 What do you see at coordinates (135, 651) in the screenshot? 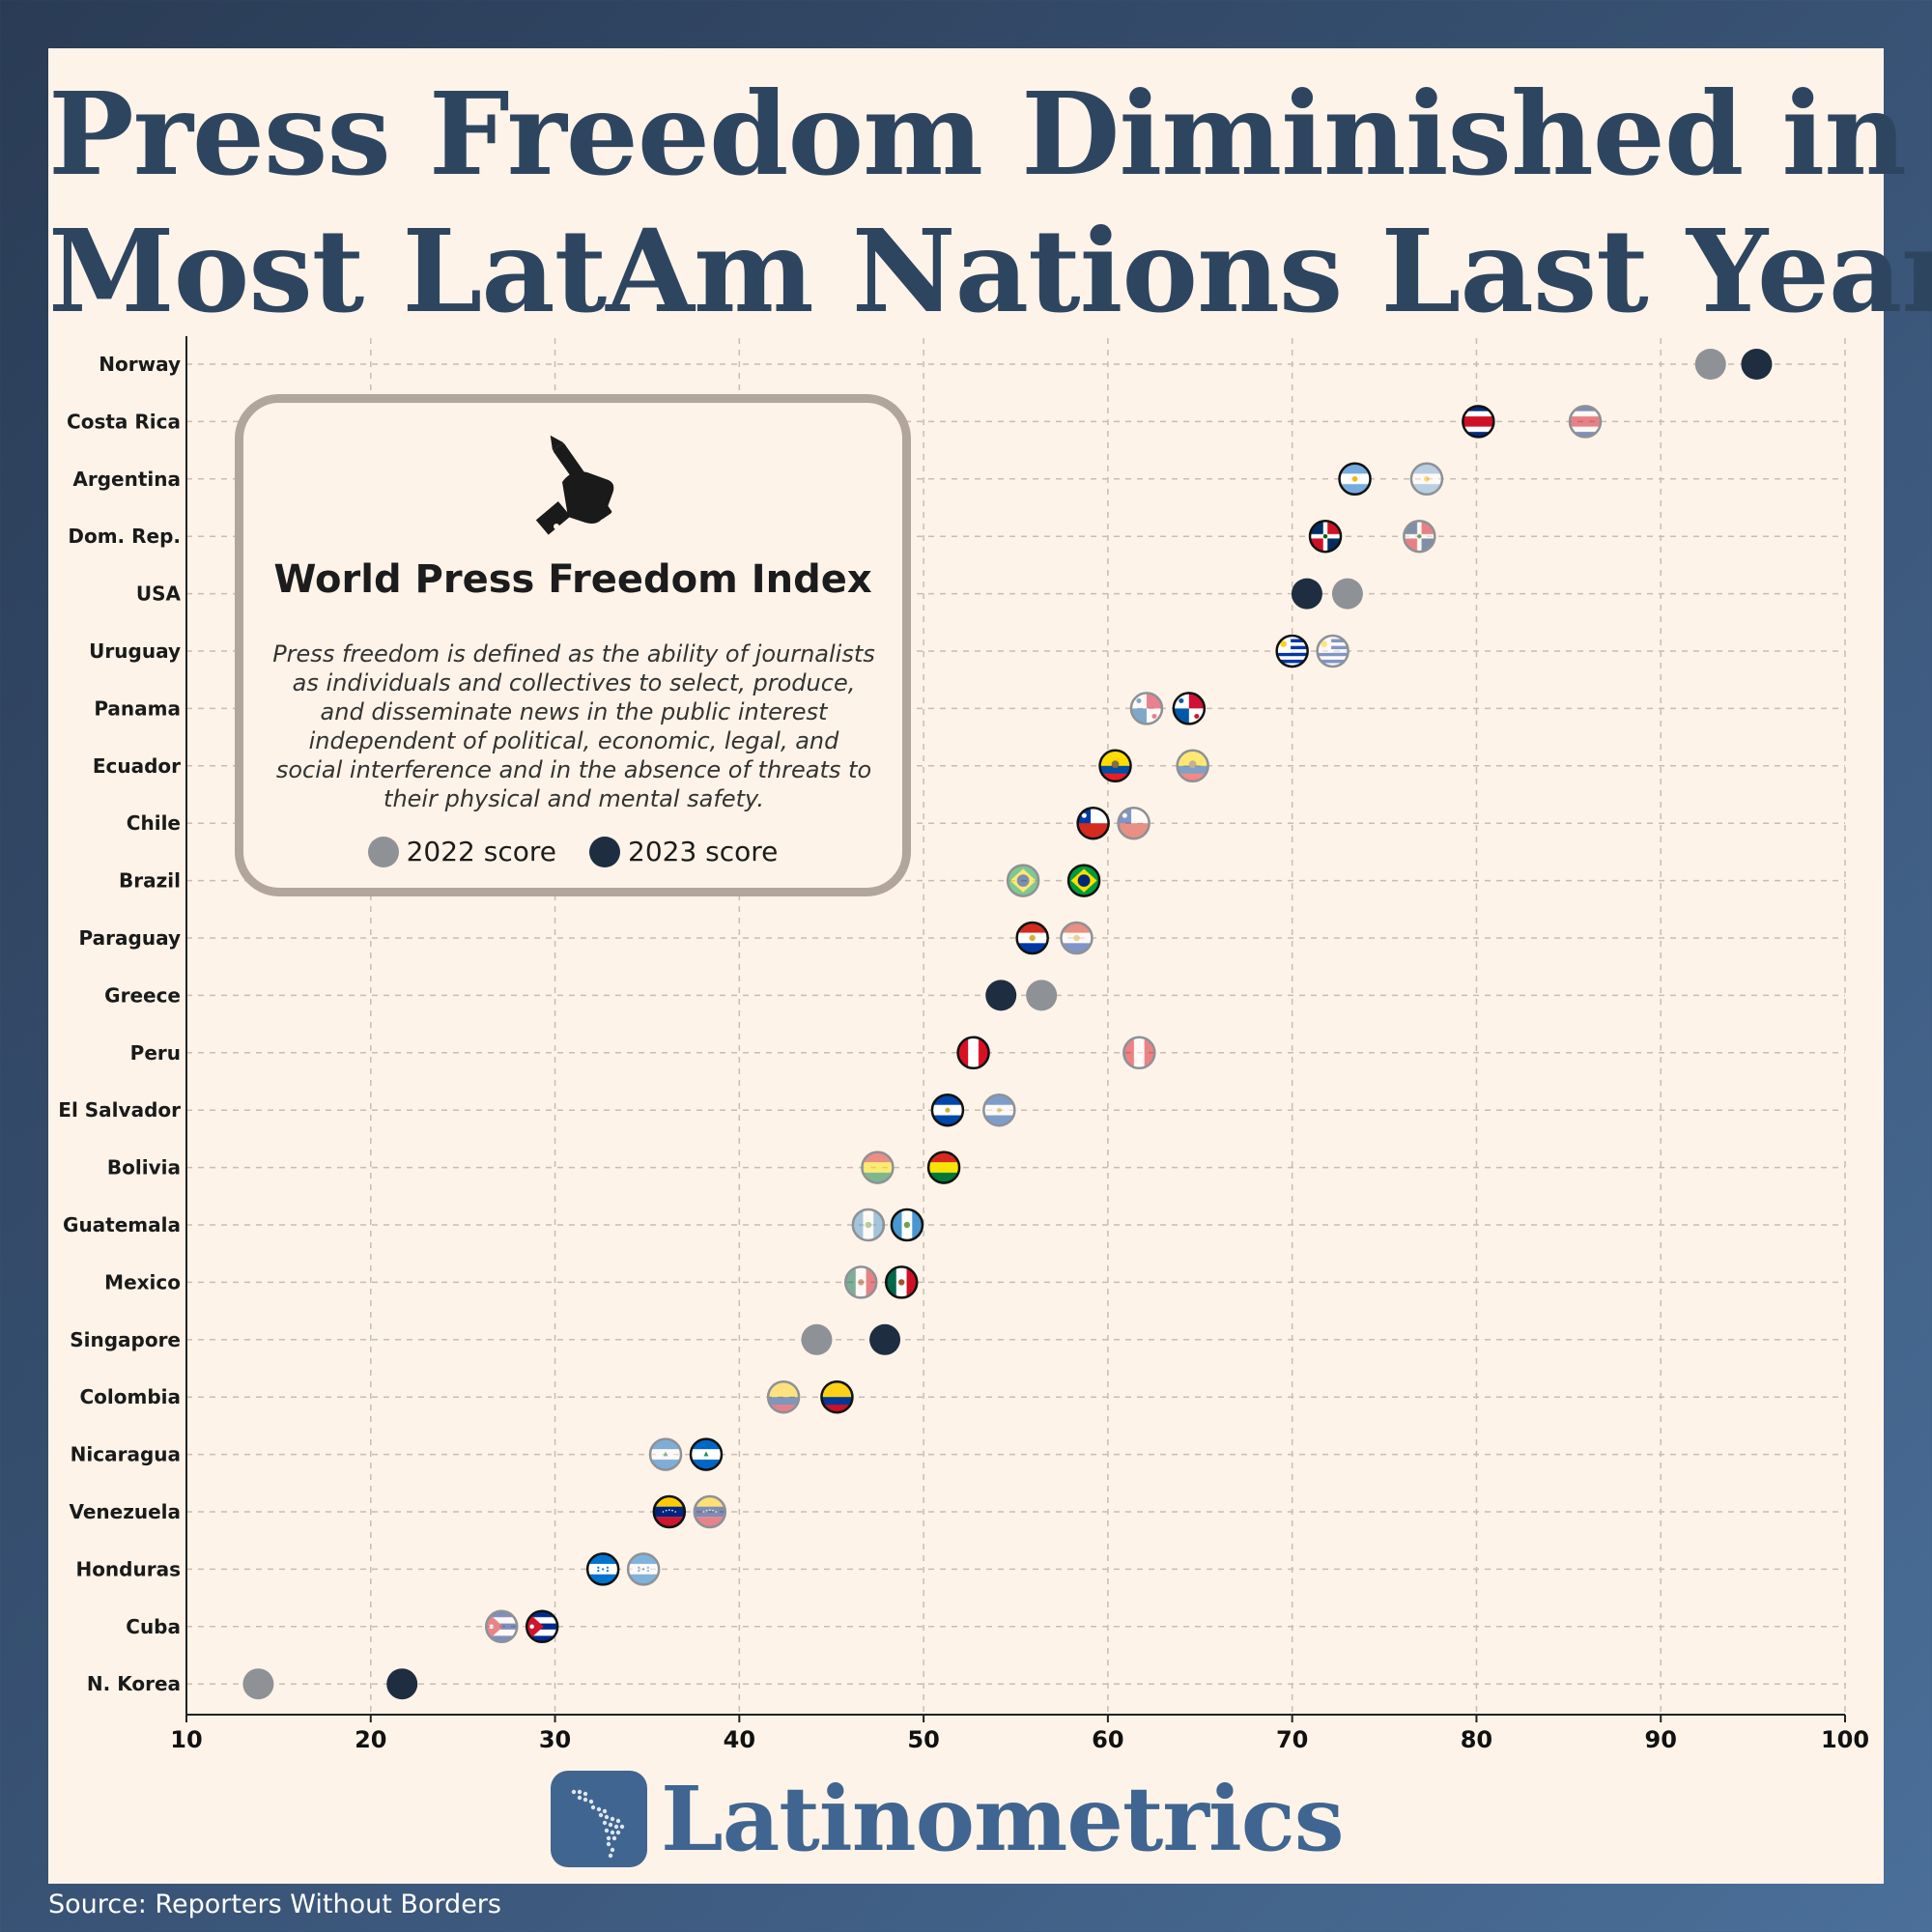
I see `country-label: Uruguay` at bounding box center [135, 651].